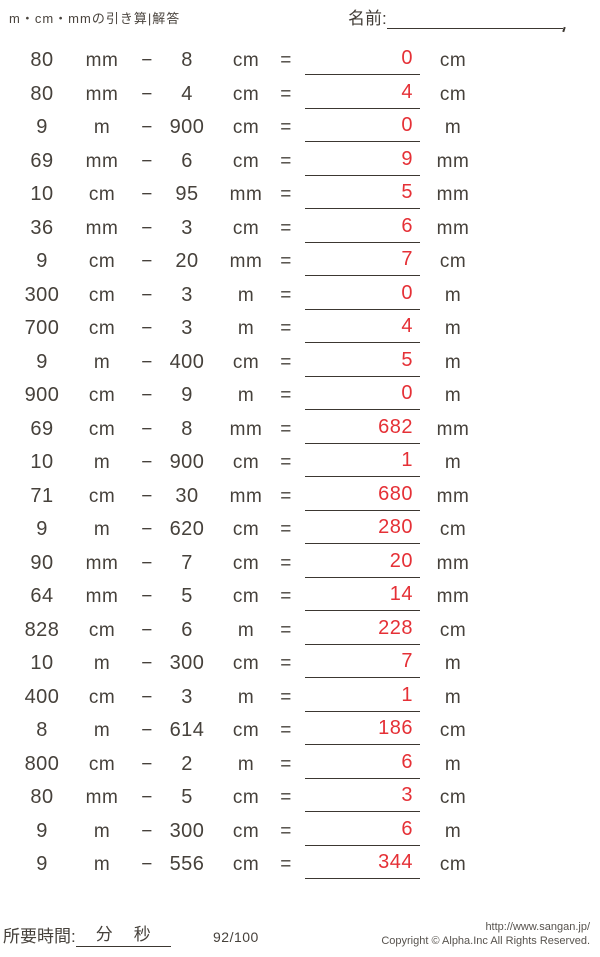  Describe the element at coordinates (407, 259) in the screenshot. I see `answer-value: 7` at that location.